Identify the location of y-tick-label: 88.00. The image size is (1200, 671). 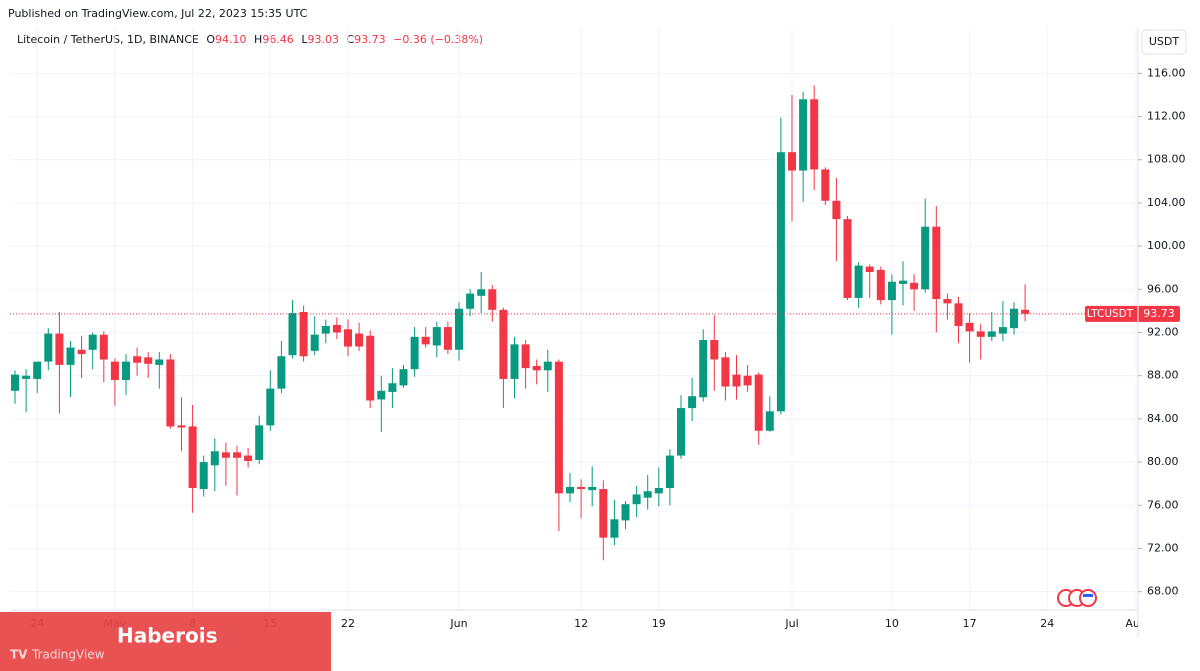
(1163, 375).